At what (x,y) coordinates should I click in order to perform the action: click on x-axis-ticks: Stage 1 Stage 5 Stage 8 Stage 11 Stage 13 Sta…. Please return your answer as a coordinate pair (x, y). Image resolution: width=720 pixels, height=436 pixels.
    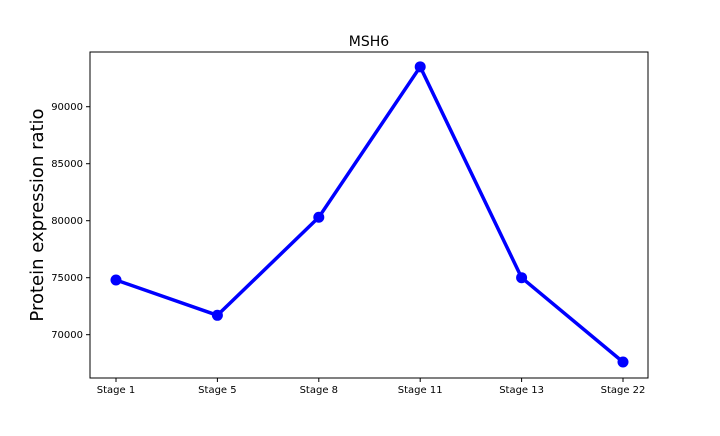
    Looking at the image, I should click on (371, 387).